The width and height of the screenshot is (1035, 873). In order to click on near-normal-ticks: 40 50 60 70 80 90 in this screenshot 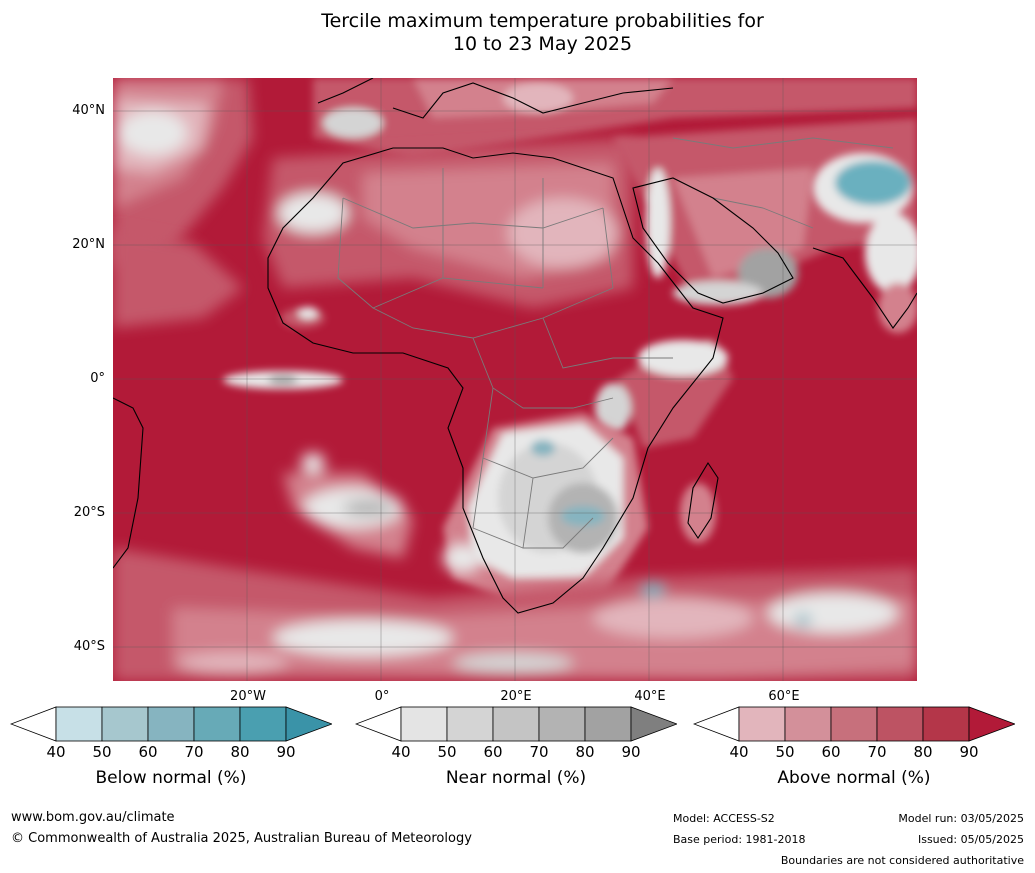, I will do `click(516, 752)`.